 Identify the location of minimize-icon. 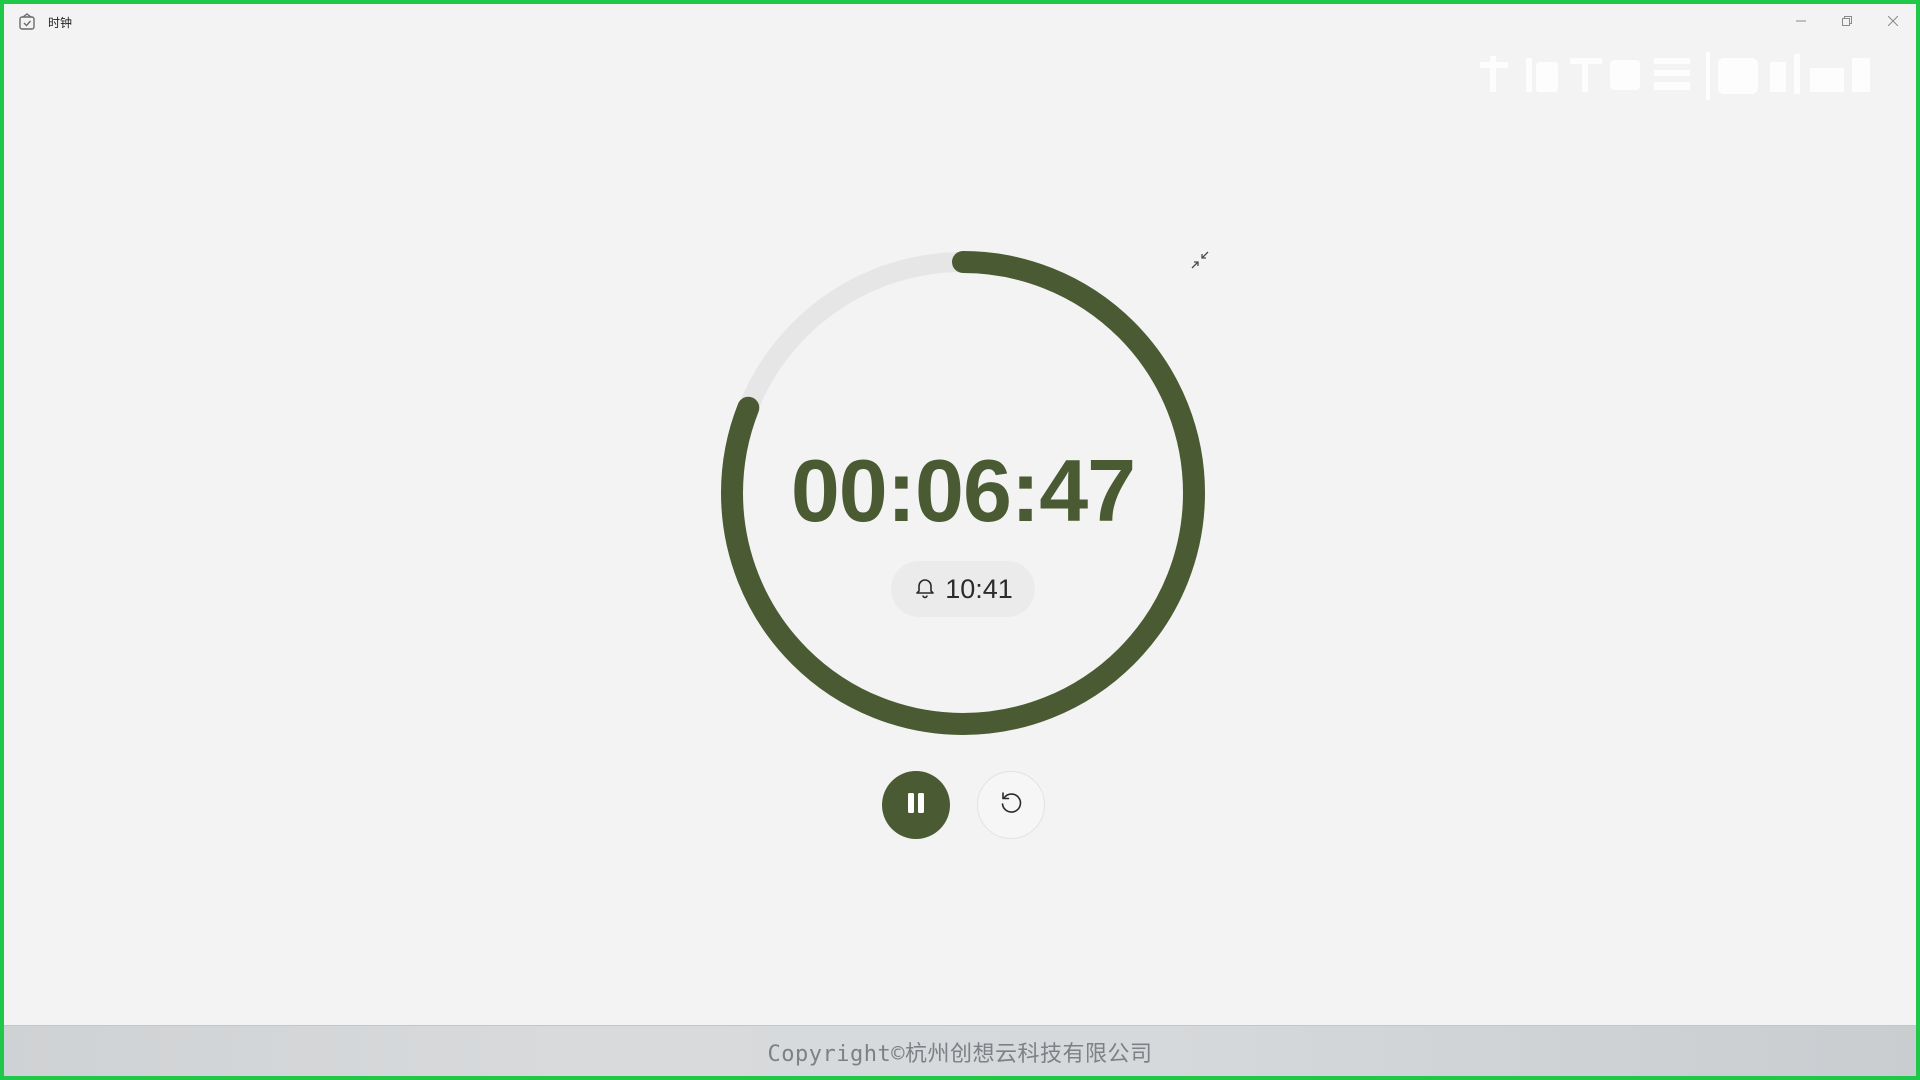
(1801, 20).